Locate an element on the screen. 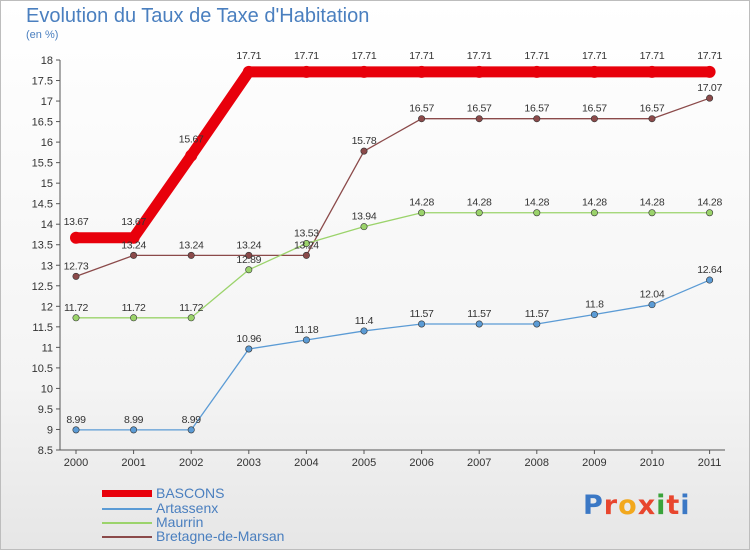 The height and width of the screenshot is (550, 750). legend-swatch-artassenx is located at coordinates (127, 509).